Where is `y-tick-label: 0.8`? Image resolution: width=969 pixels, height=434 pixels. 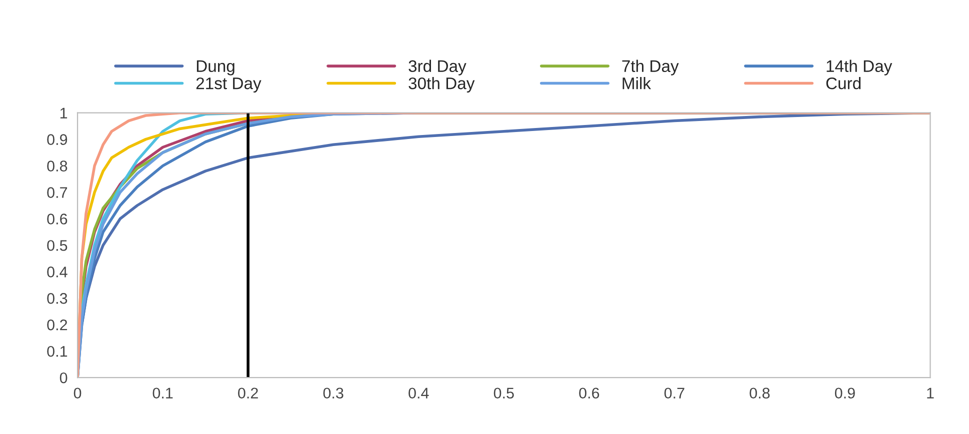
y-tick-label: 0.8 is located at coordinates (57, 166).